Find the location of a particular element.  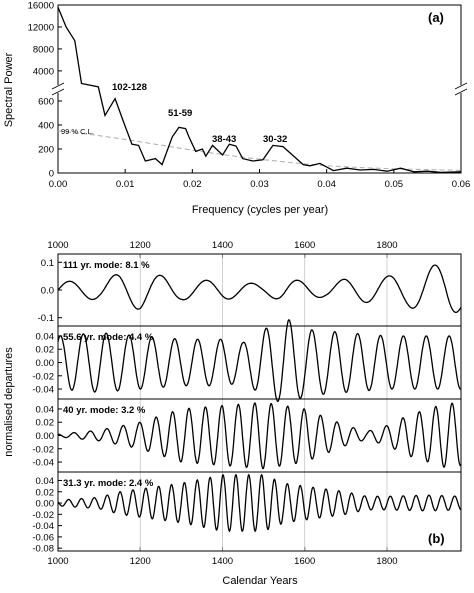

y-tick-label: 16000 is located at coordinates (41, 6).